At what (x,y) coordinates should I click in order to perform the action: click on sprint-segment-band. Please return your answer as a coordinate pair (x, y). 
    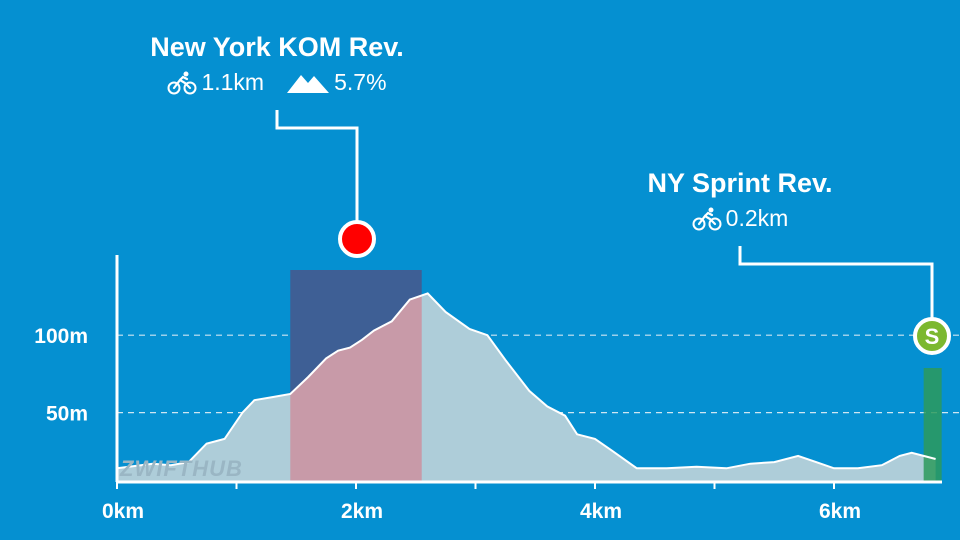
    Looking at the image, I should click on (932, 425).